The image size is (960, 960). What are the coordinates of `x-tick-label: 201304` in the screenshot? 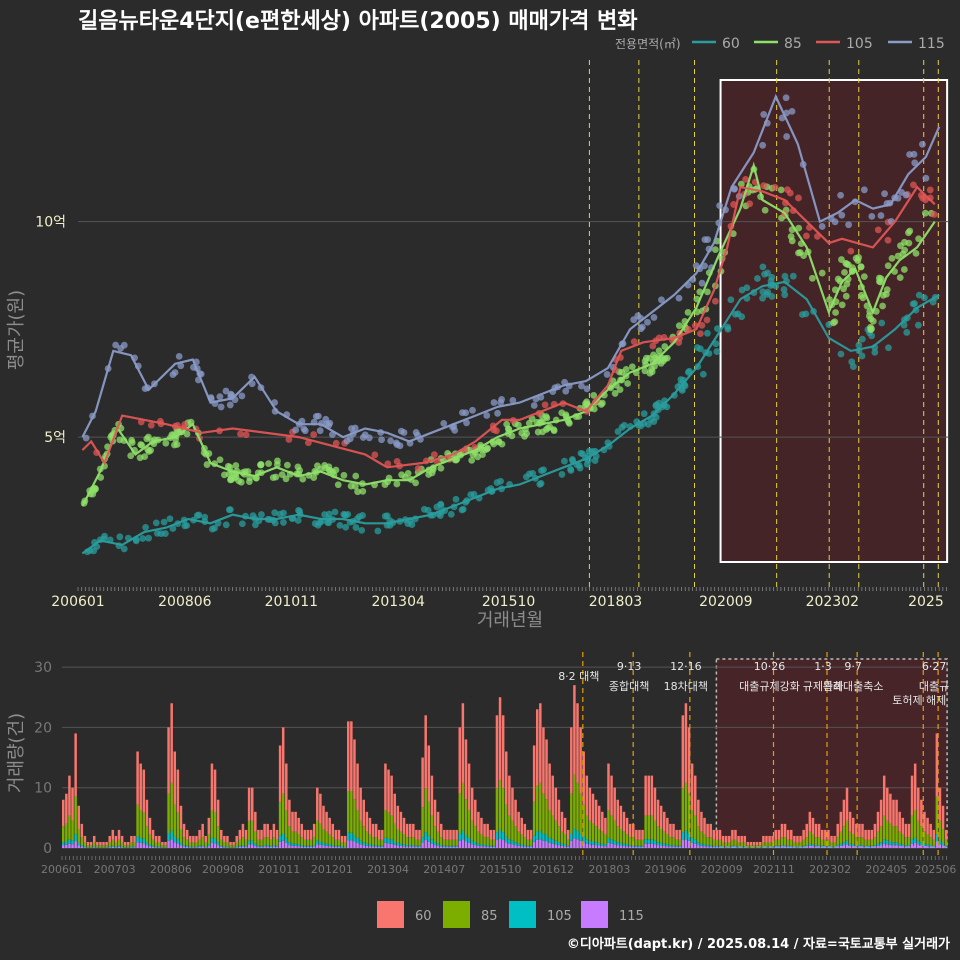 It's located at (398, 602).